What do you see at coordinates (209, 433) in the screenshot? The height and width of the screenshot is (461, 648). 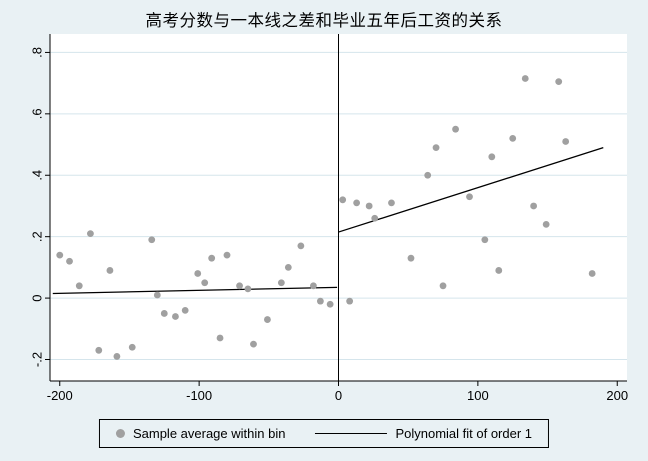 I see `legend-label-scatter: Sample average within bin` at bounding box center [209, 433].